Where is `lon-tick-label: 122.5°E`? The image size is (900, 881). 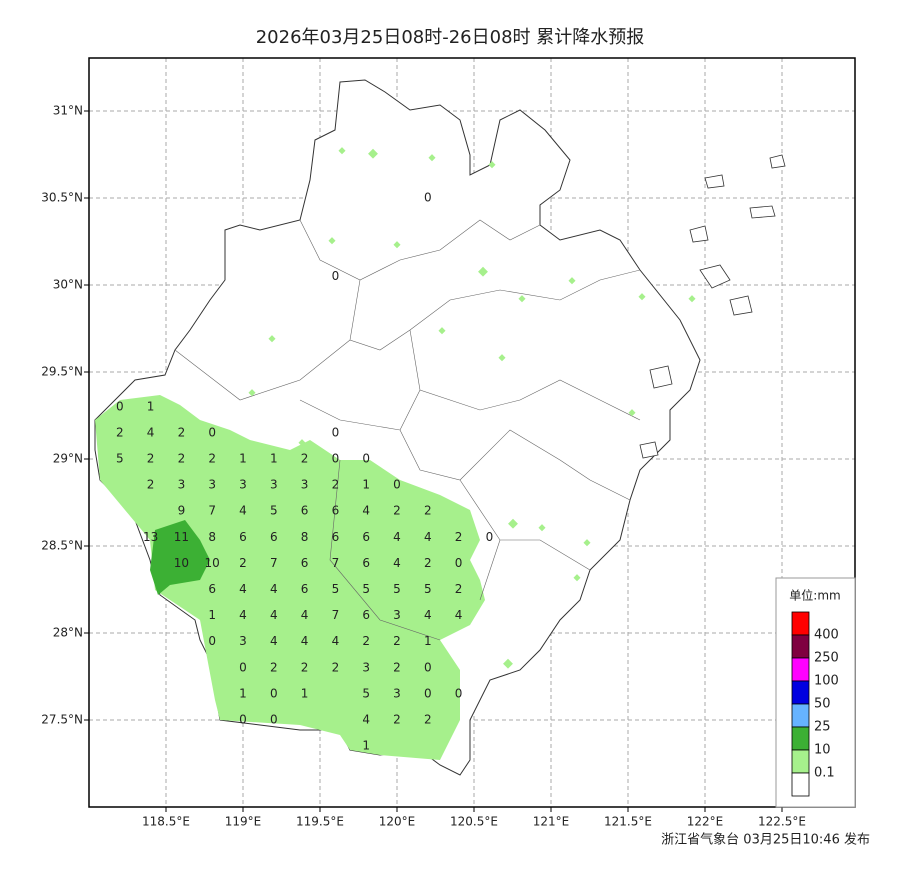 lon-tick-label: 122.5°E is located at coordinates (782, 822).